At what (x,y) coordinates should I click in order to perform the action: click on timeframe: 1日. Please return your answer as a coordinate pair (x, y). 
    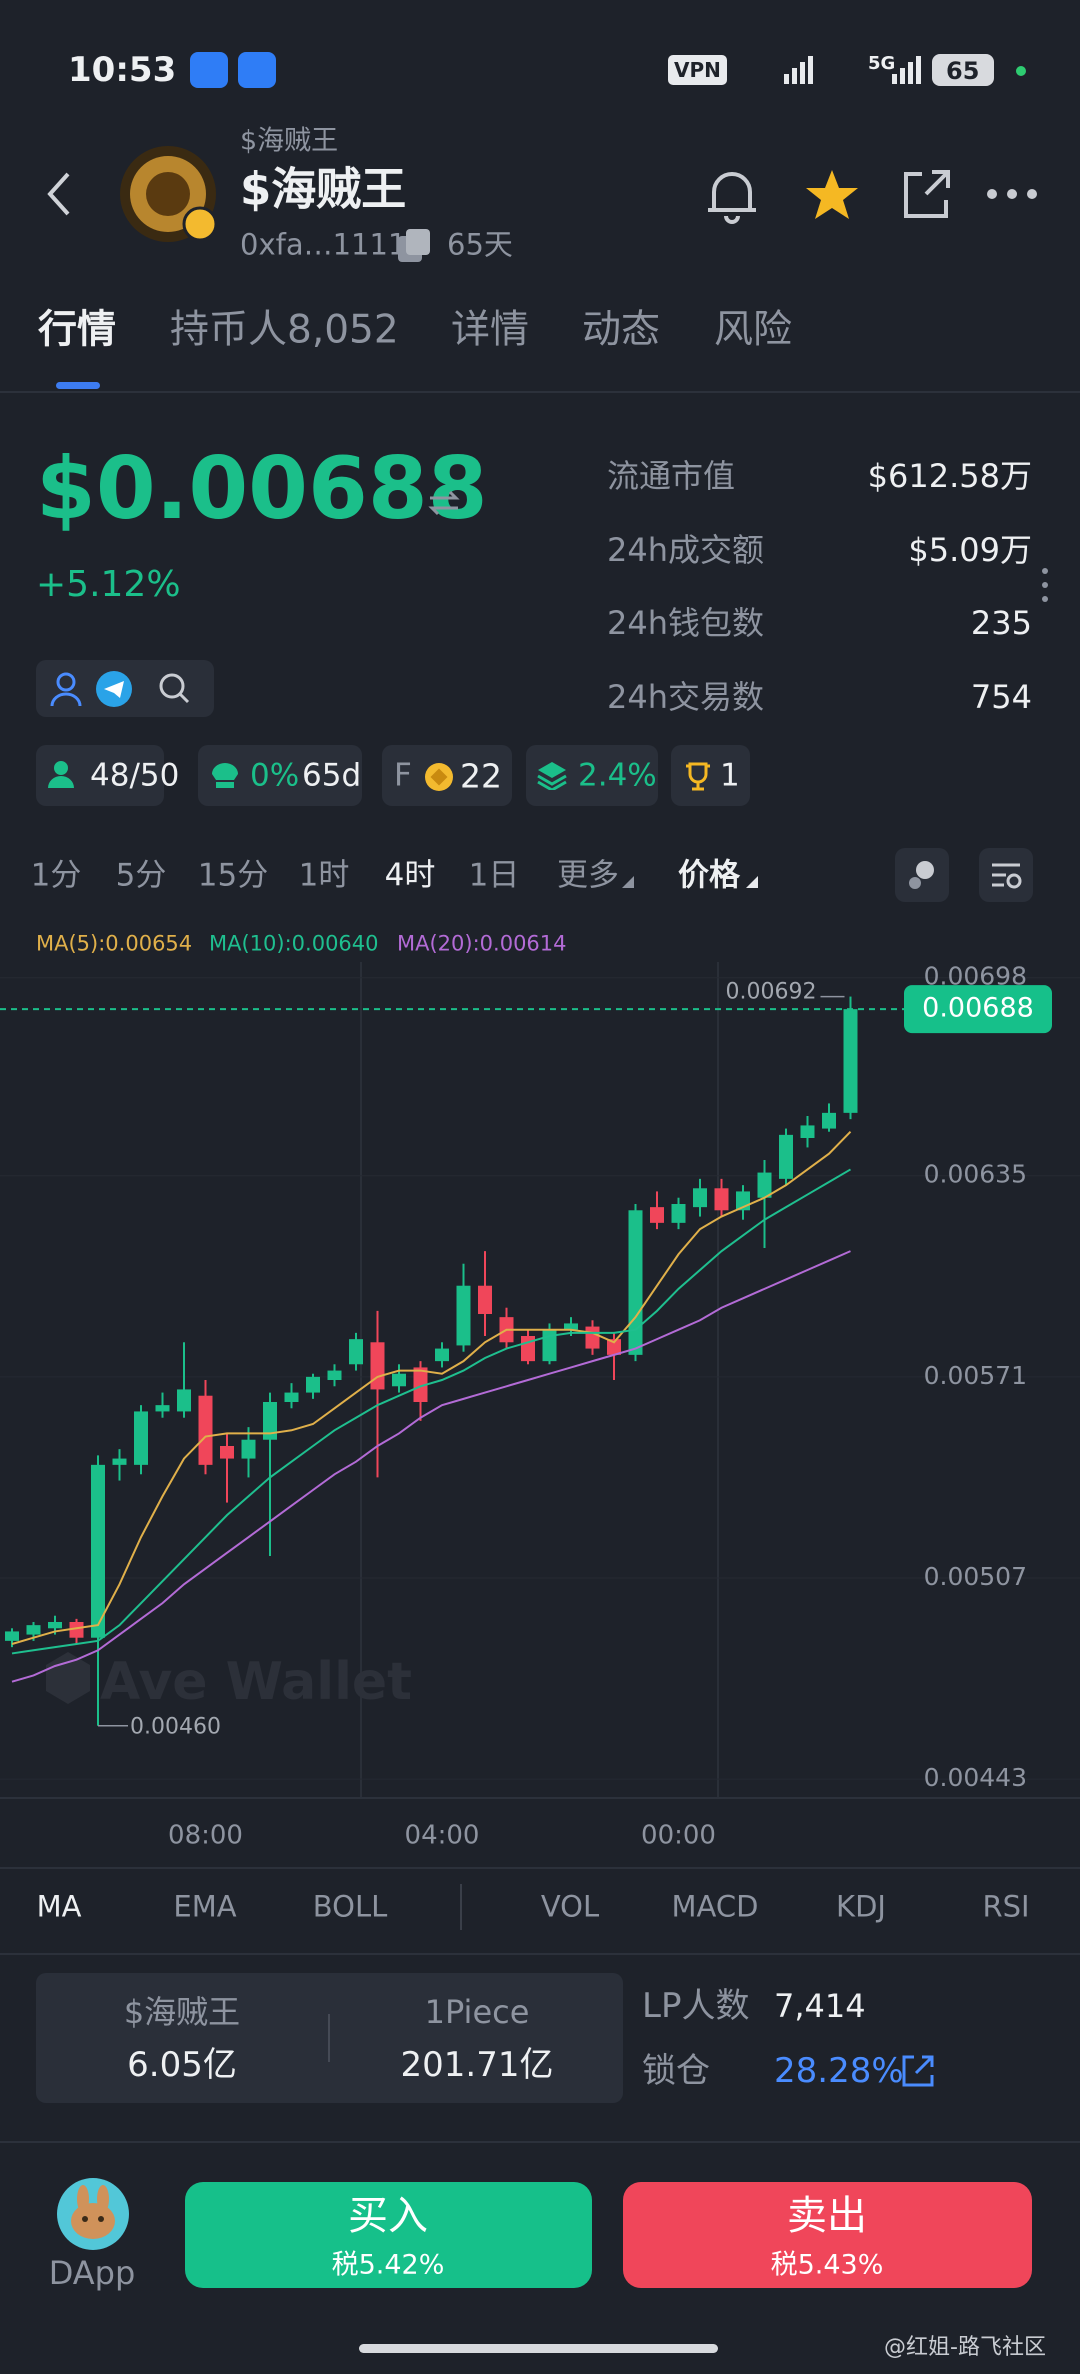
    Looking at the image, I should click on (494, 875).